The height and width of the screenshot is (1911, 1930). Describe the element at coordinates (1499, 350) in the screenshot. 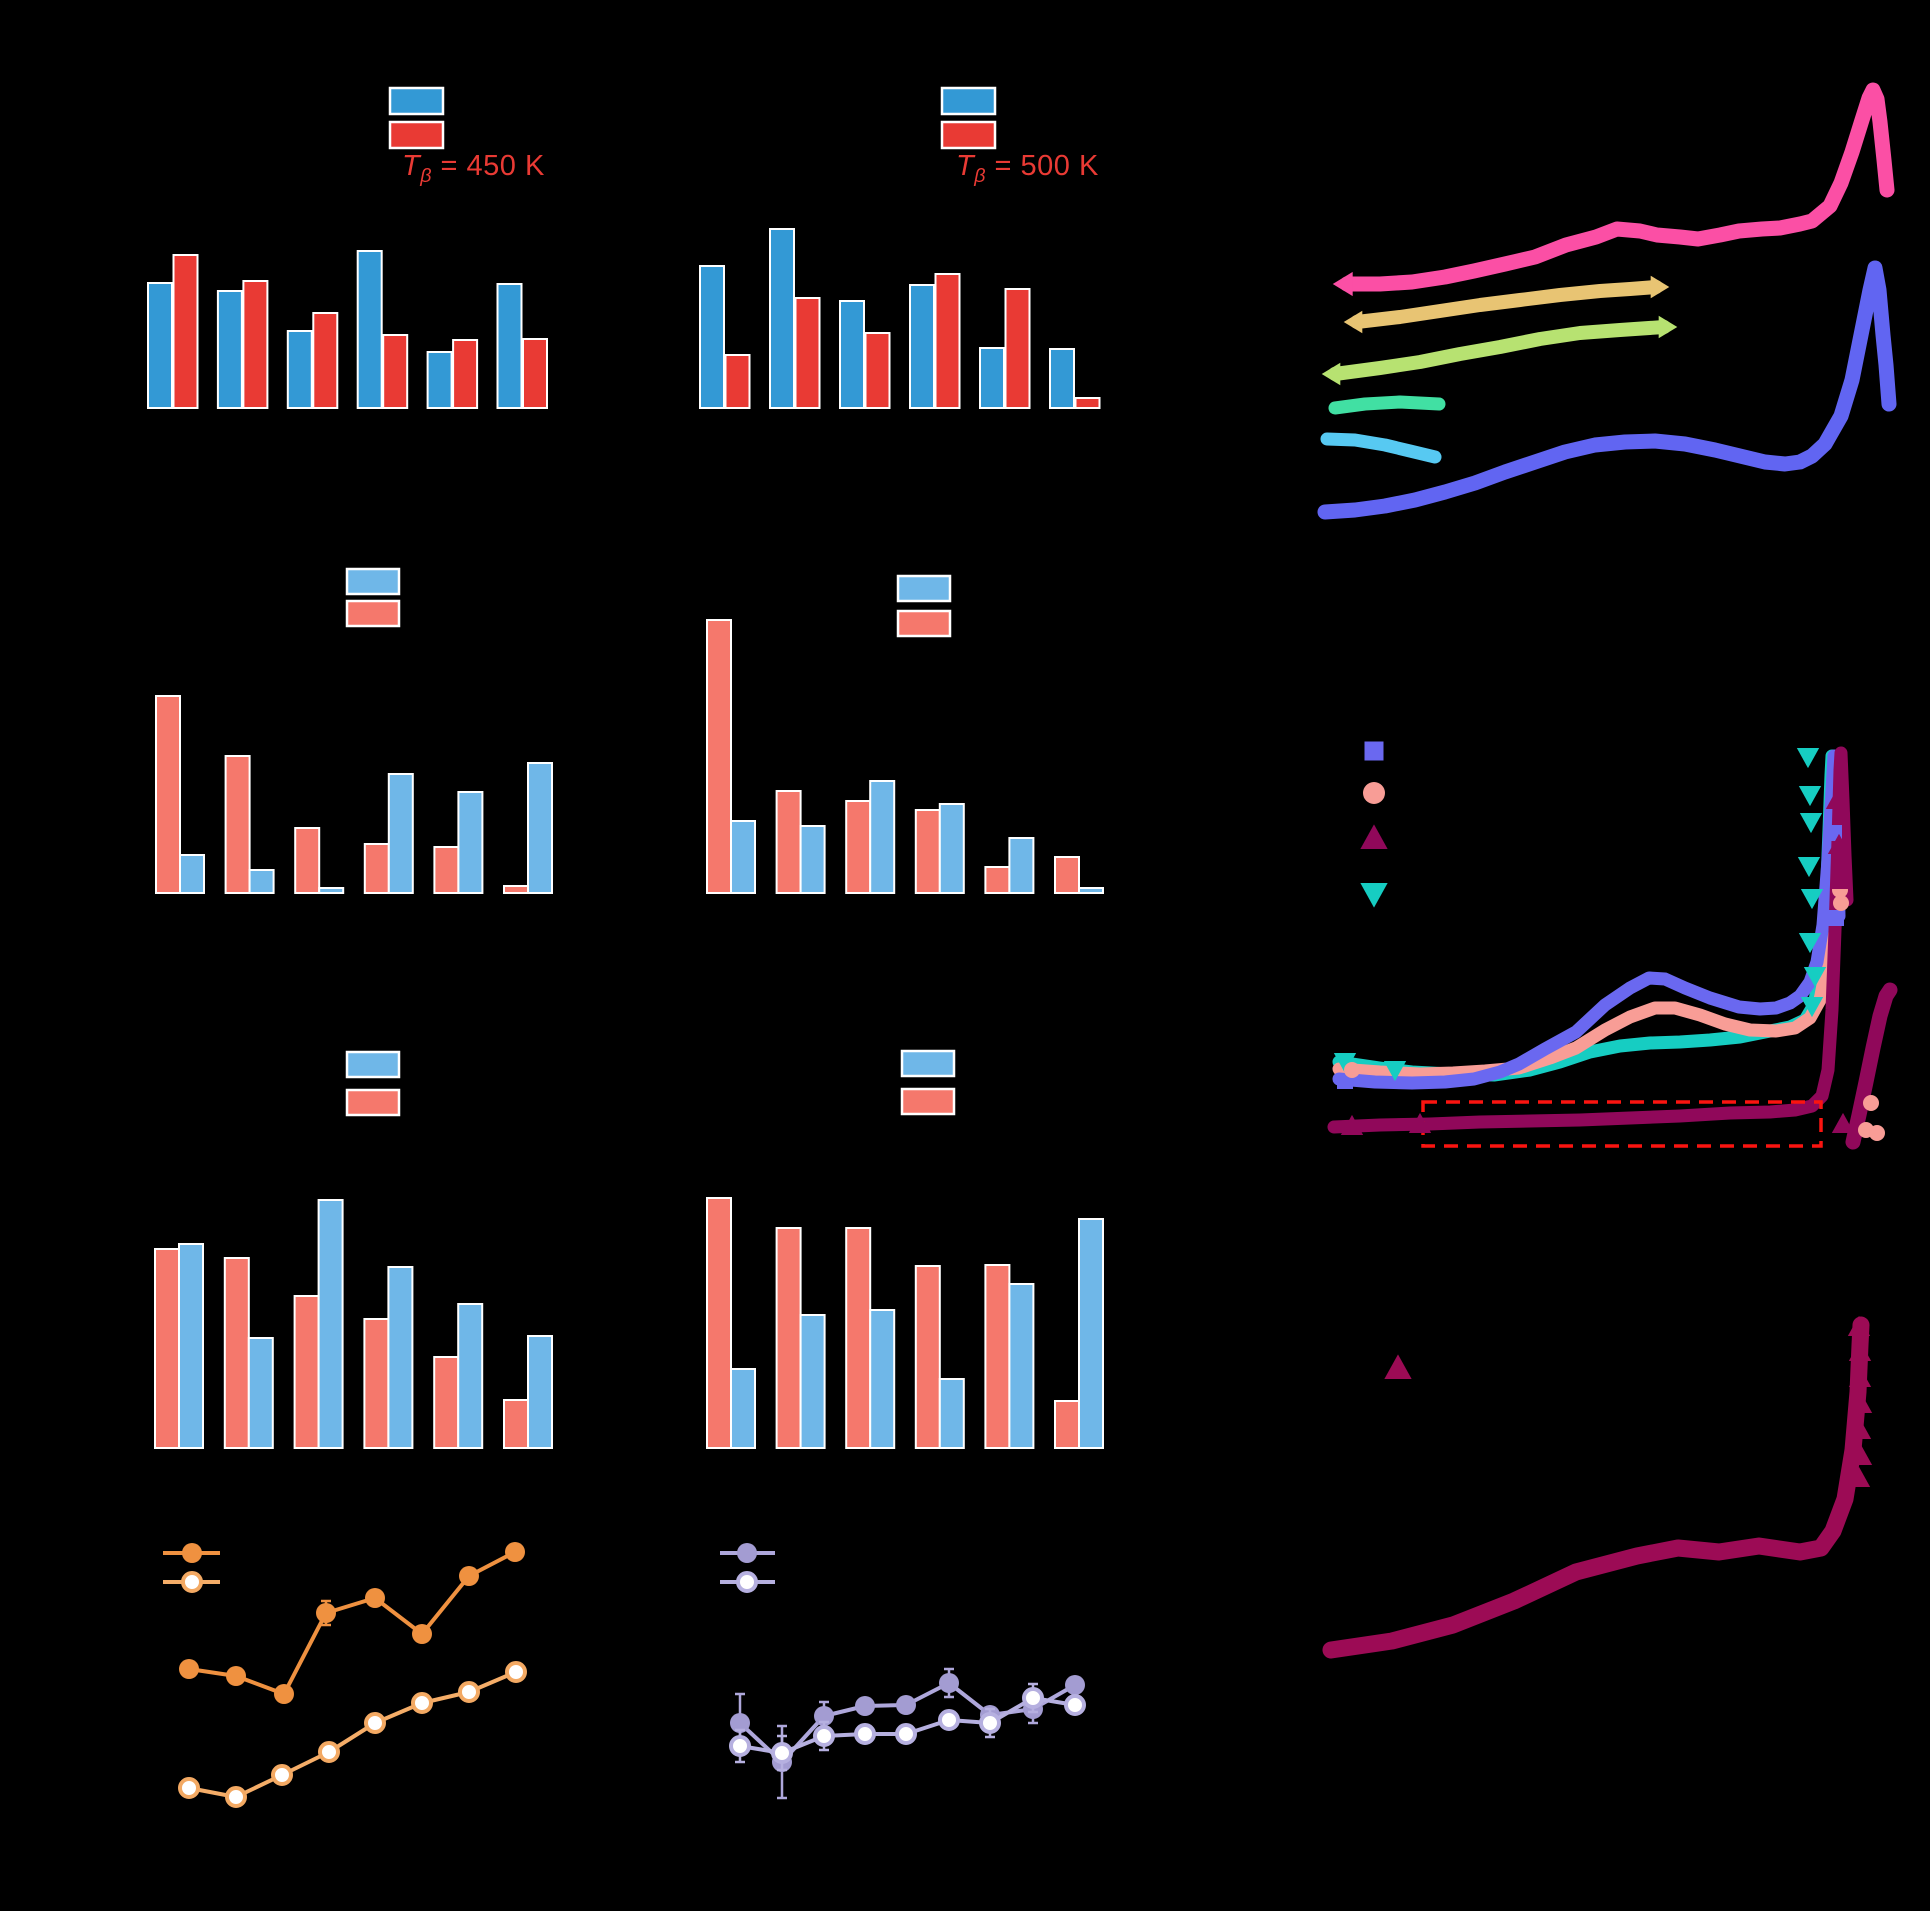

I see `yellow-green-curve` at that location.